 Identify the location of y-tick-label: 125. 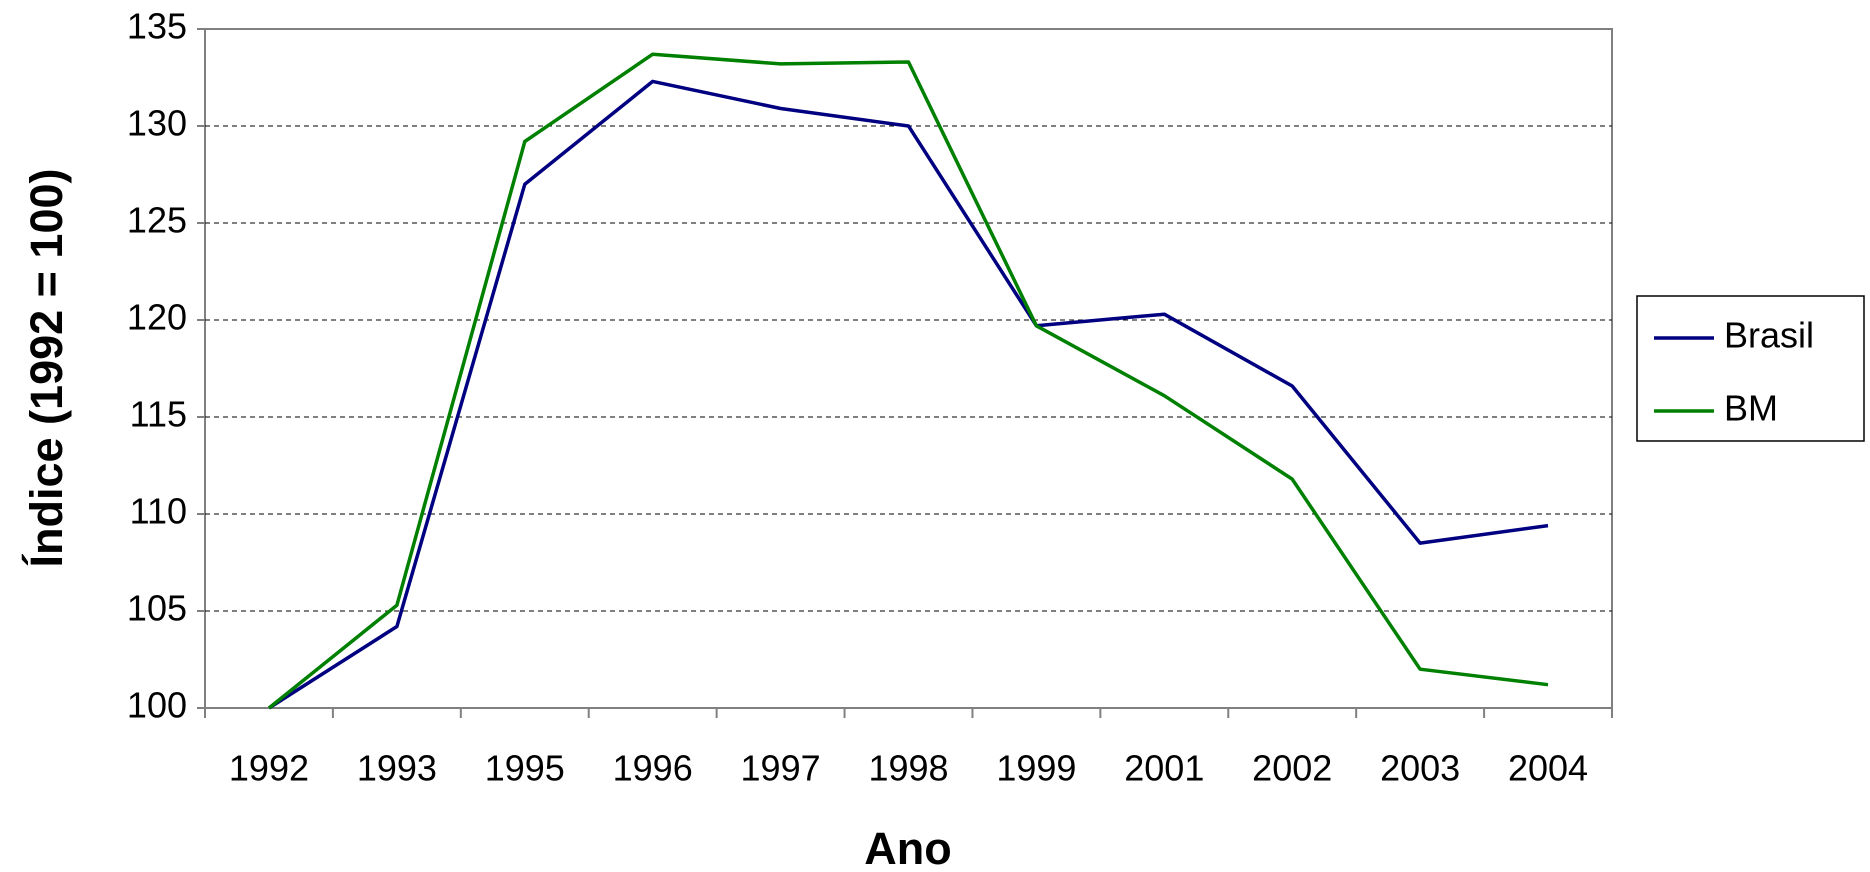
(157, 220).